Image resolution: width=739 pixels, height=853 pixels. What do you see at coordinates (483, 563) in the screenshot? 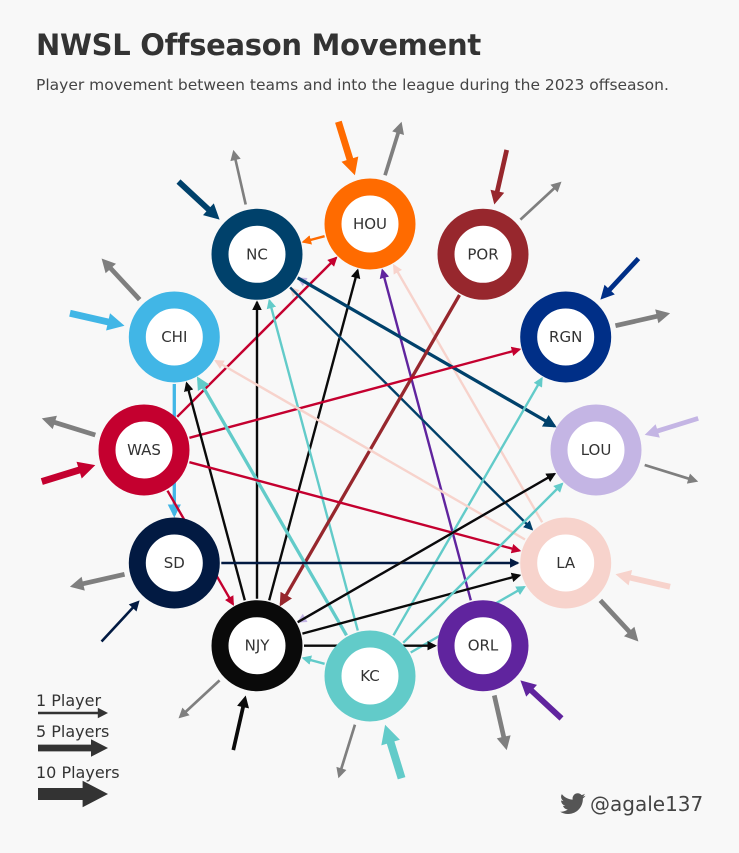
I see `edge-kc-to-lou` at bounding box center [483, 563].